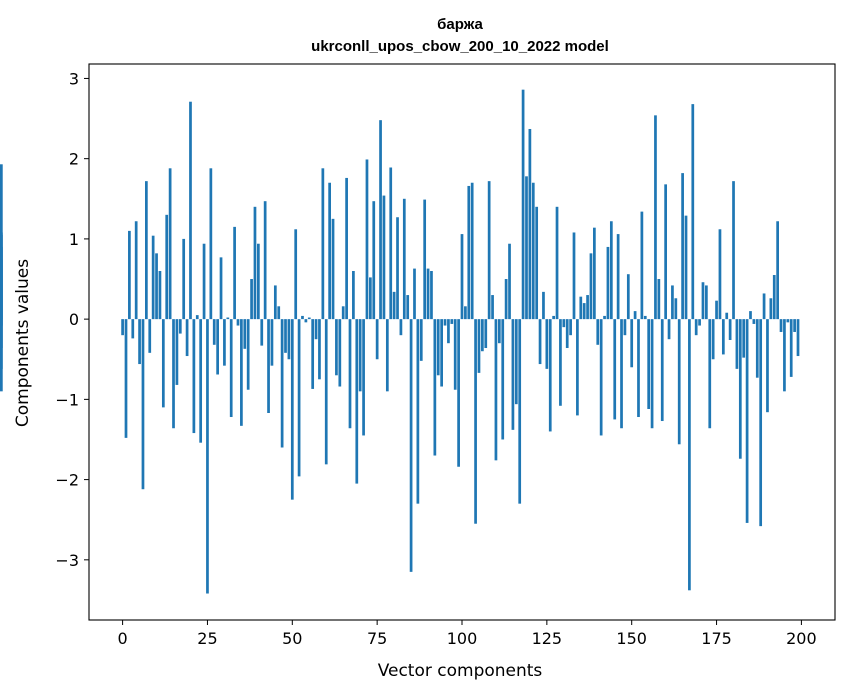 This screenshot has width=847, height=696. What do you see at coordinates (377, 638) in the screenshot?
I see `x-tick-label: 75` at bounding box center [377, 638].